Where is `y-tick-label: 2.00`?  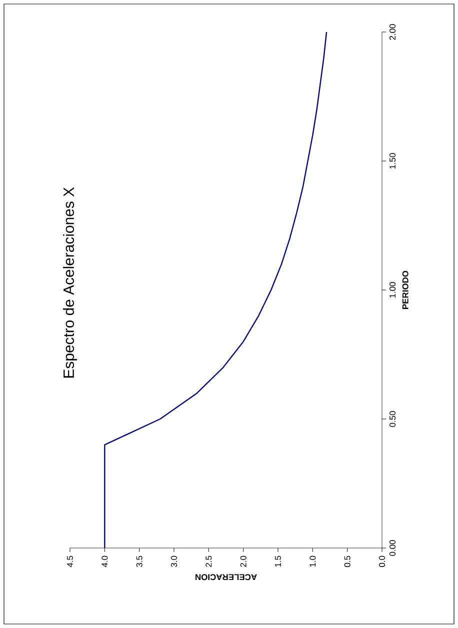
y-tick-label: 2.00 is located at coordinates (393, 32).